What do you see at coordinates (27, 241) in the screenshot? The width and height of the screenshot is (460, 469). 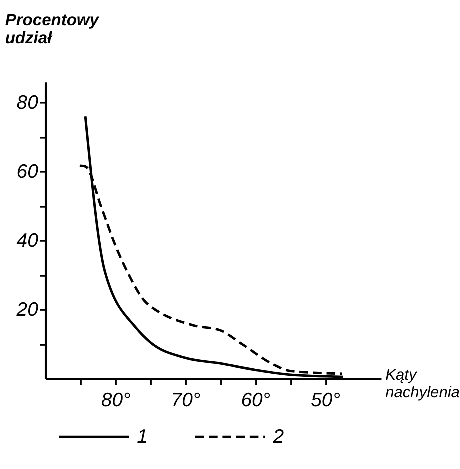 I see `y-tick-label: 40` at bounding box center [27, 241].